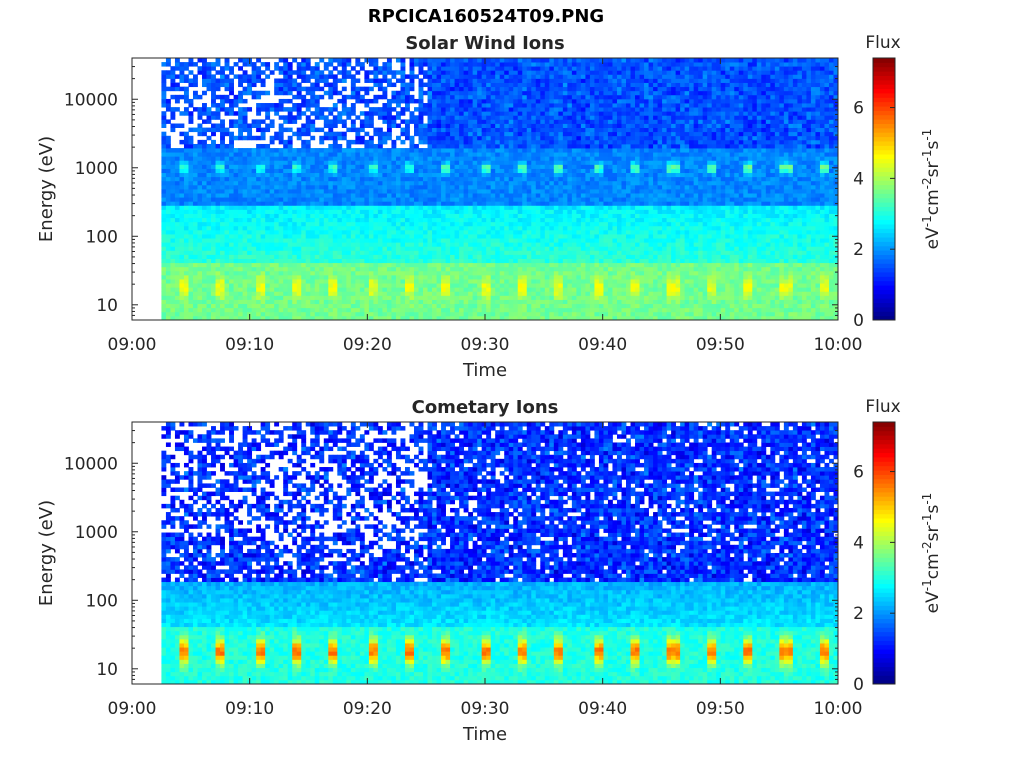 The height and width of the screenshot is (768, 1024). Describe the element at coordinates (485, 407) in the screenshot. I see `panel-title: Cometary Ions` at that location.